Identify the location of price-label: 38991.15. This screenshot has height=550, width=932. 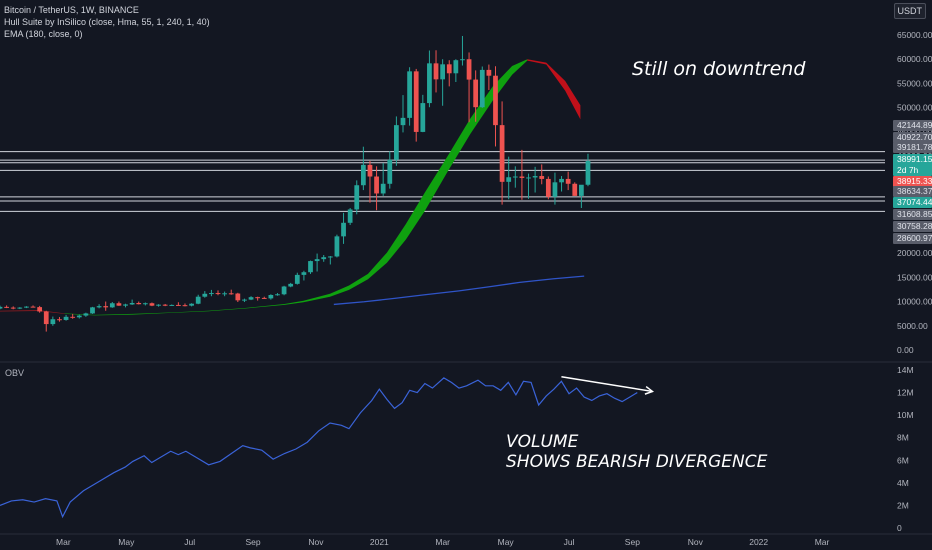
(914, 159).